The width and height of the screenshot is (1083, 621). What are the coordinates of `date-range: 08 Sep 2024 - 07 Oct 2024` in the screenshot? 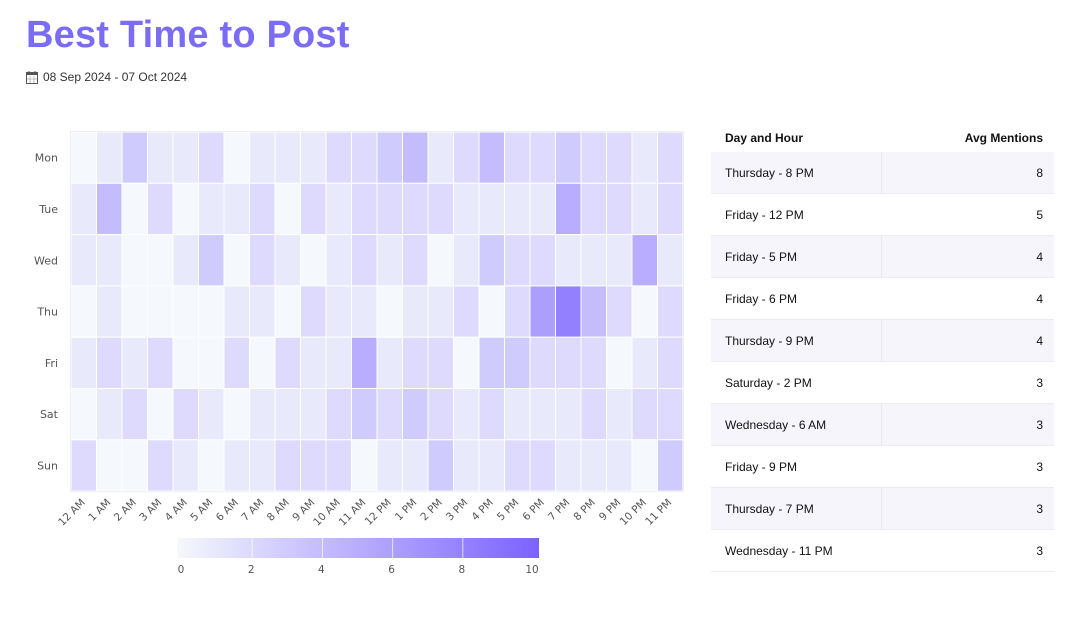 It's located at (106, 77).